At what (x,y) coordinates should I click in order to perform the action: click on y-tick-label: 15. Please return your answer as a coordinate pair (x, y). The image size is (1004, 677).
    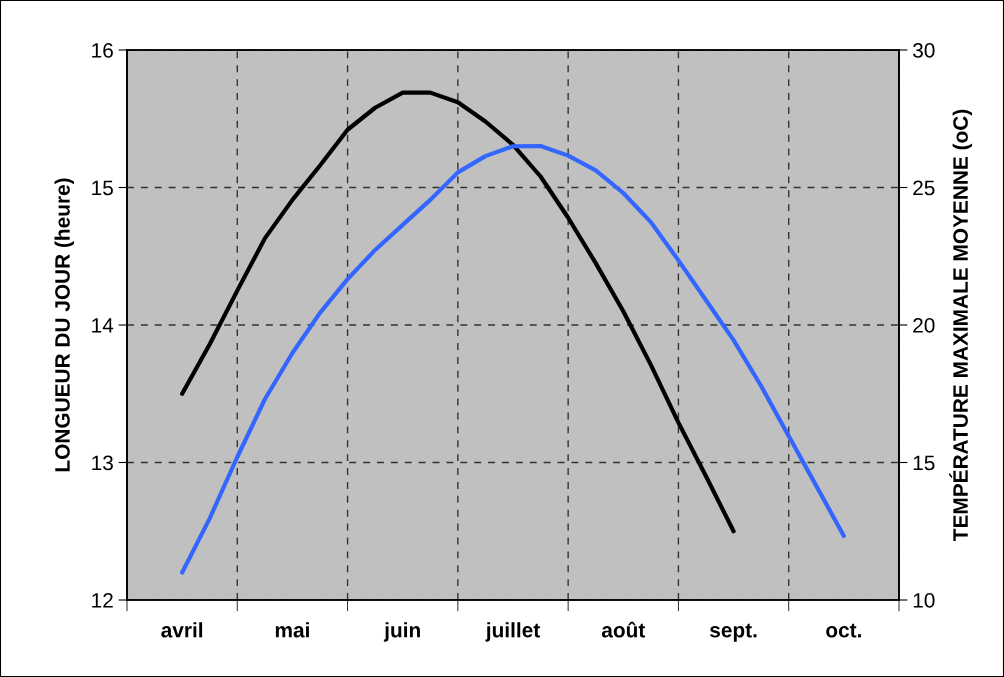
    Looking at the image, I should click on (102, 188).